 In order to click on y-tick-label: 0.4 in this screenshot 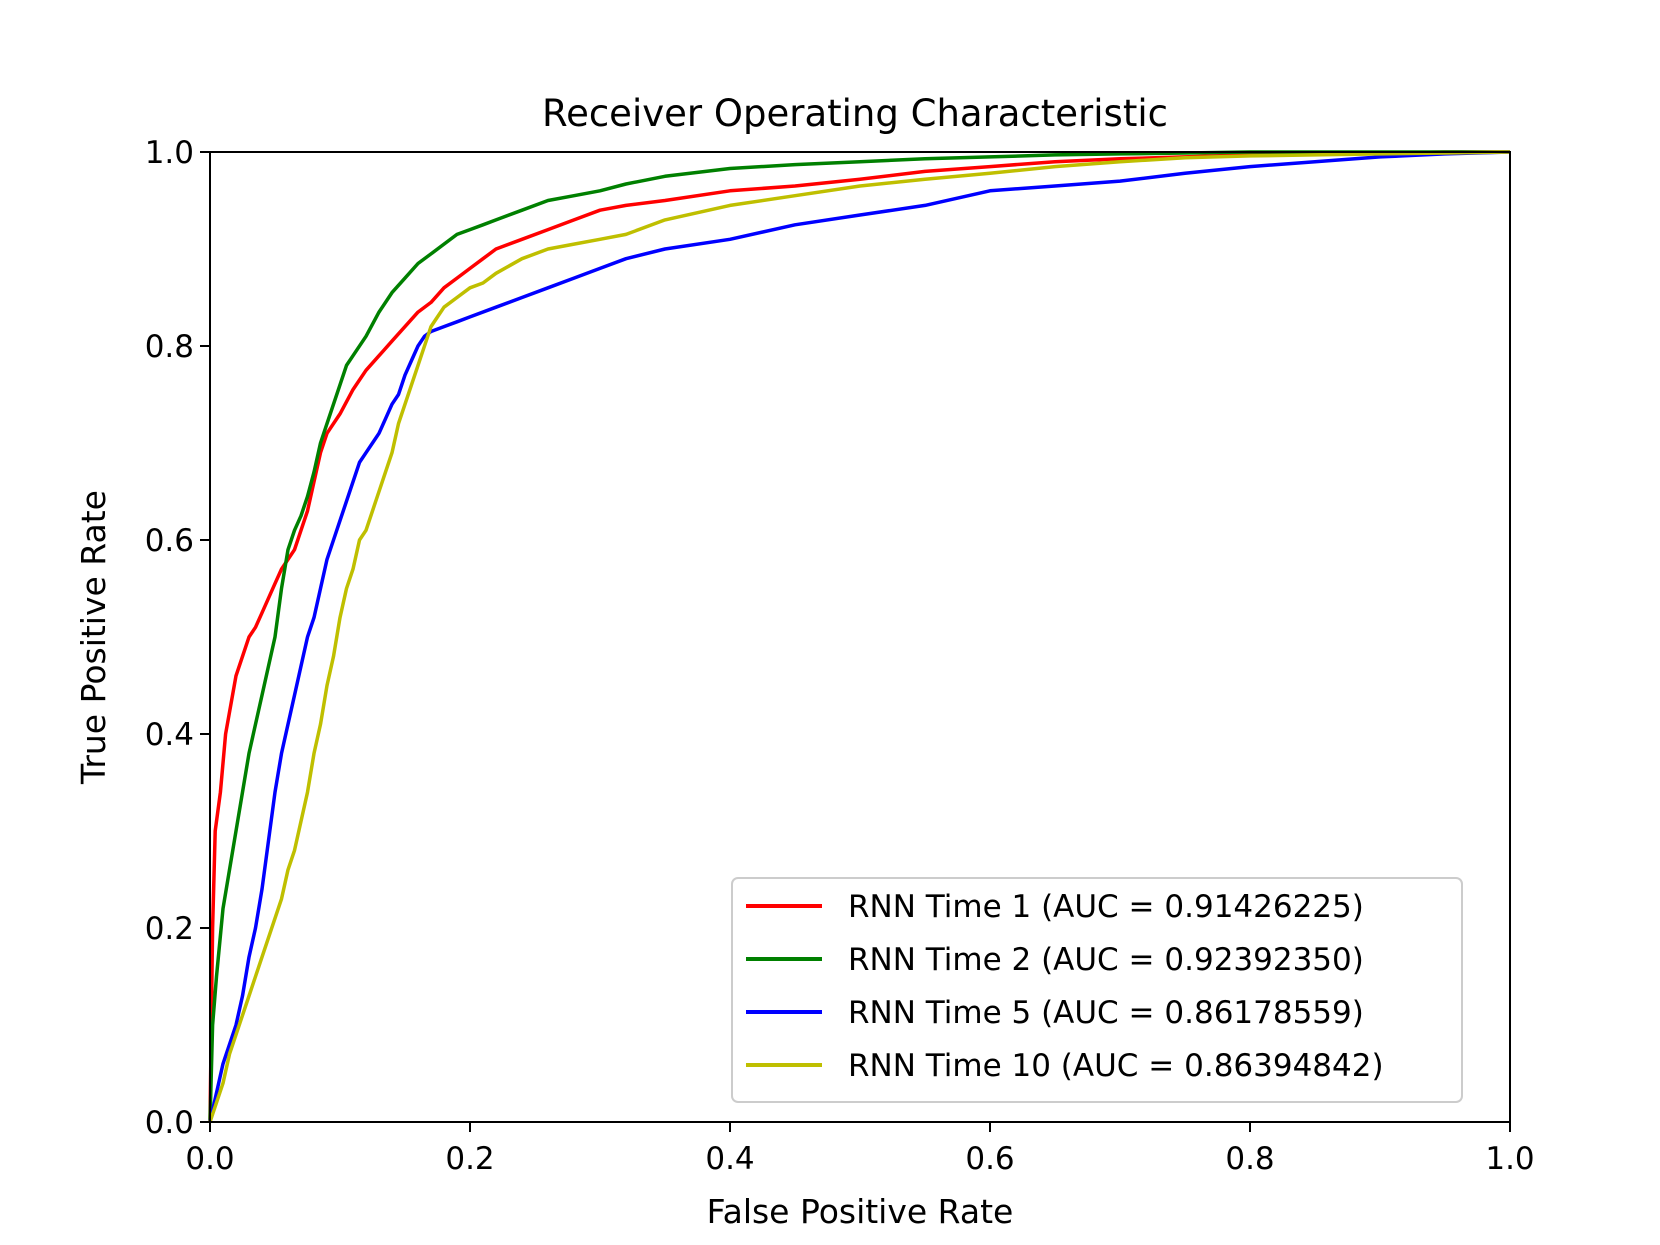, I will do `click(169, 735)`.